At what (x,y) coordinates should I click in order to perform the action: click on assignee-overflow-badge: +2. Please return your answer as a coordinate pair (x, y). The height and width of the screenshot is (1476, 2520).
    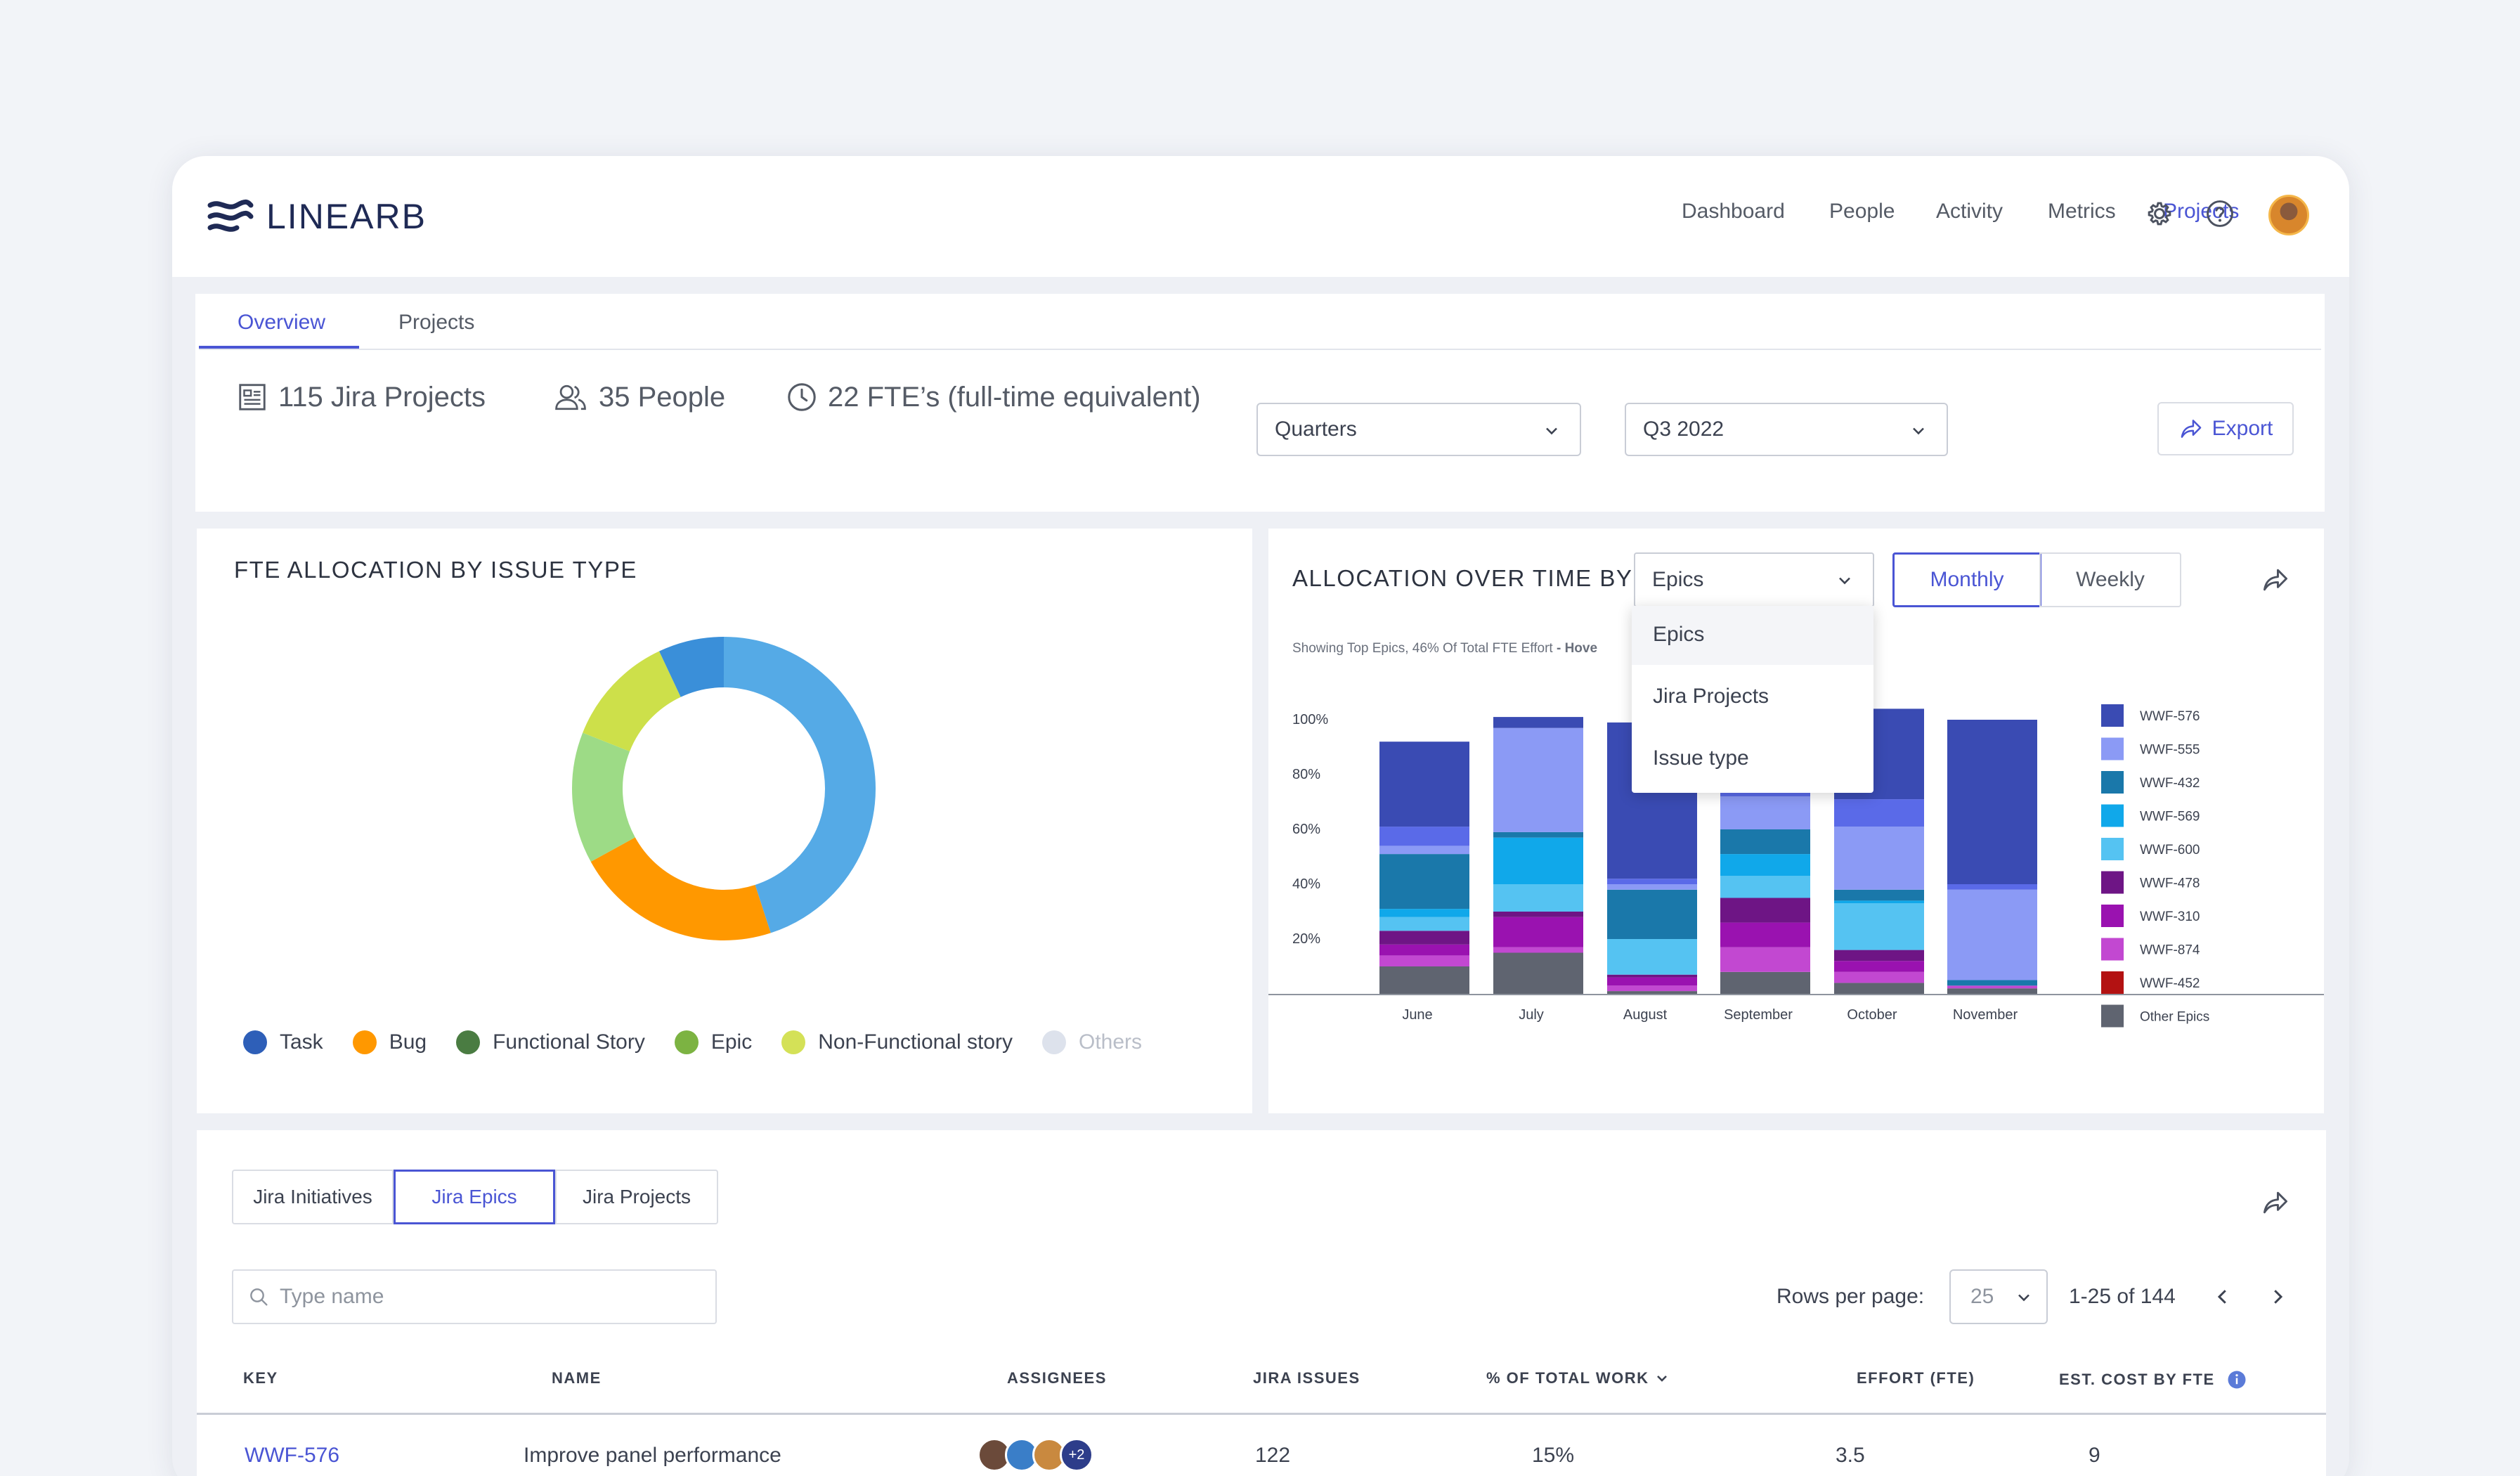
    Looking at the image, I should click on (1076, 1455).